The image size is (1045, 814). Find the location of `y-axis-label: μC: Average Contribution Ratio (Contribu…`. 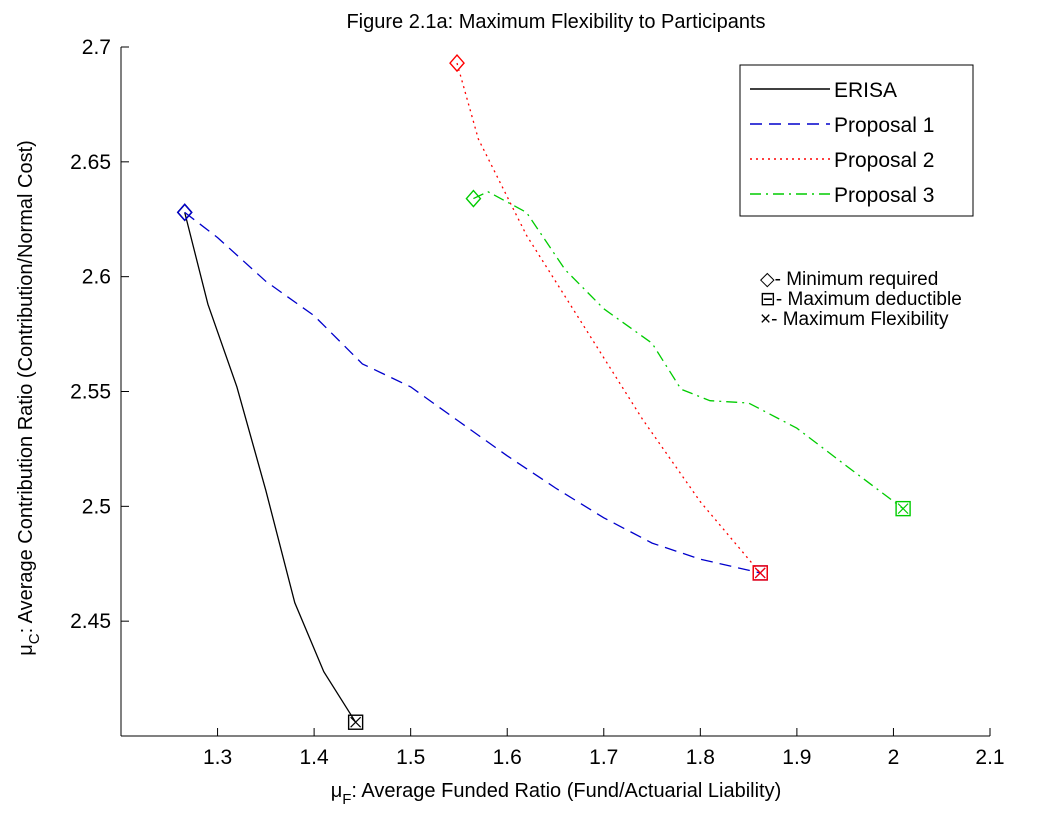

y-axis-label: μC: Average Contribution Ratio (Contribu… is located at coordinates (29, 398).